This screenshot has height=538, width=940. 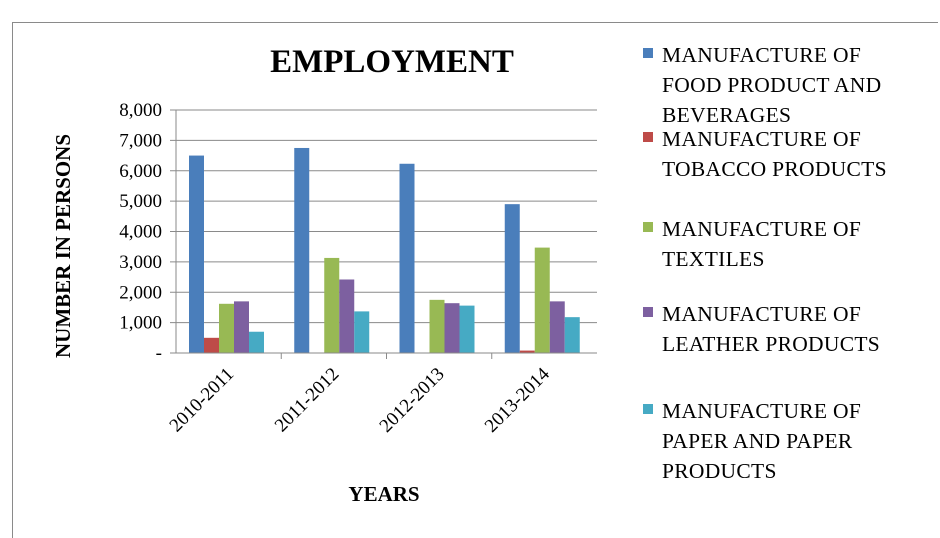 What do you see at coordinates (140, 140) in the screenshot?
I see `y-tick-label: 7,000` at bounding box center [140, 140].